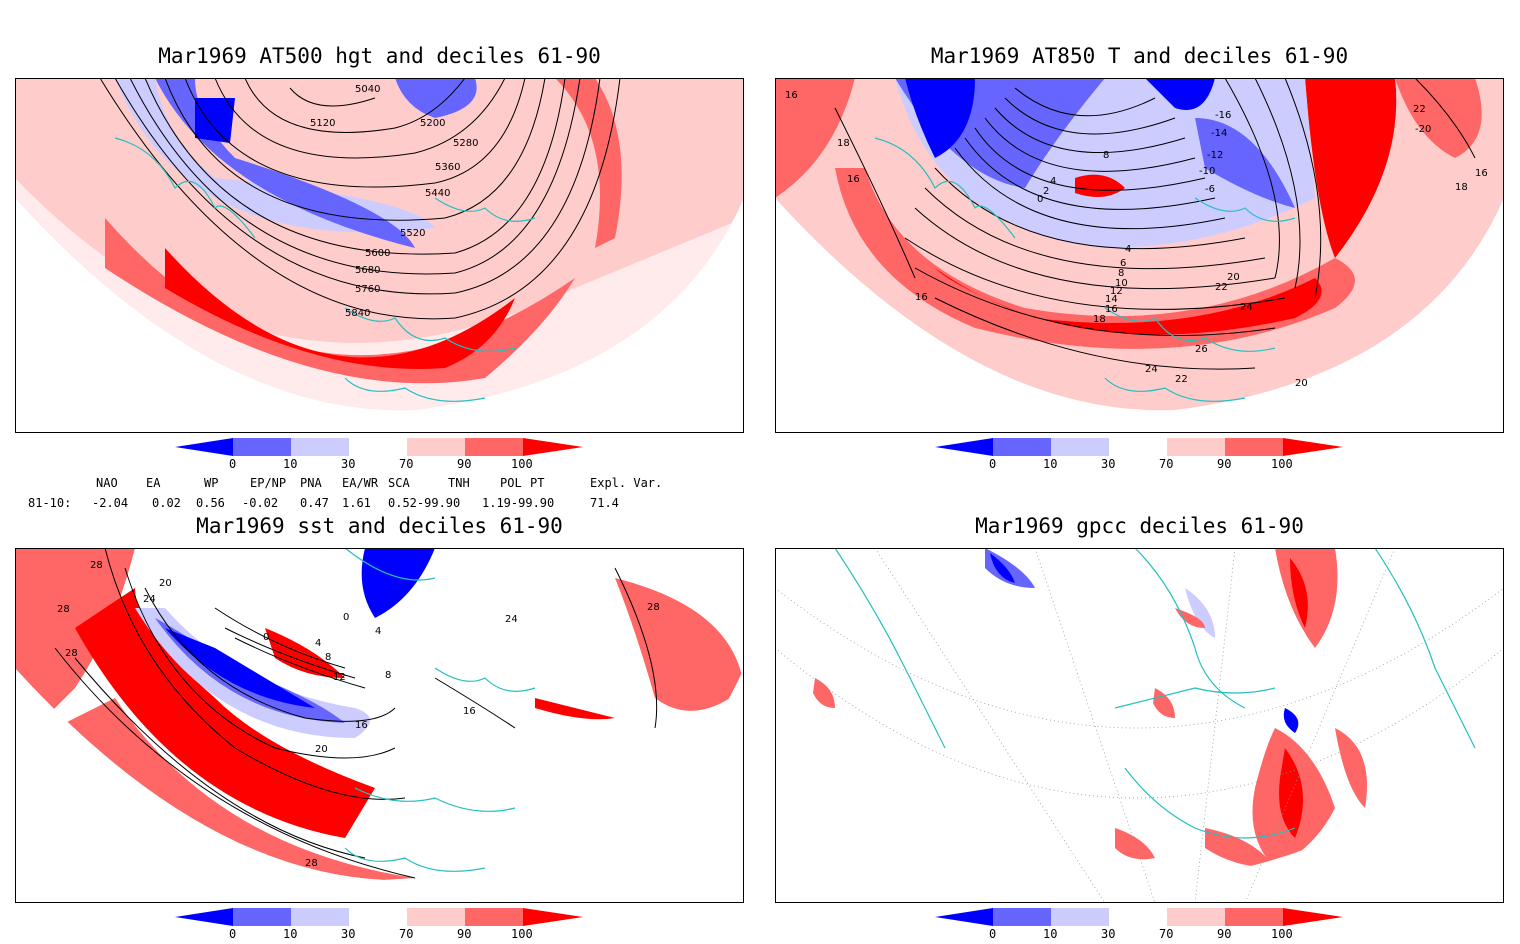  Describe the element at coordinates (511, 483) in the screenshot. I see `index-header: POL` at that location.